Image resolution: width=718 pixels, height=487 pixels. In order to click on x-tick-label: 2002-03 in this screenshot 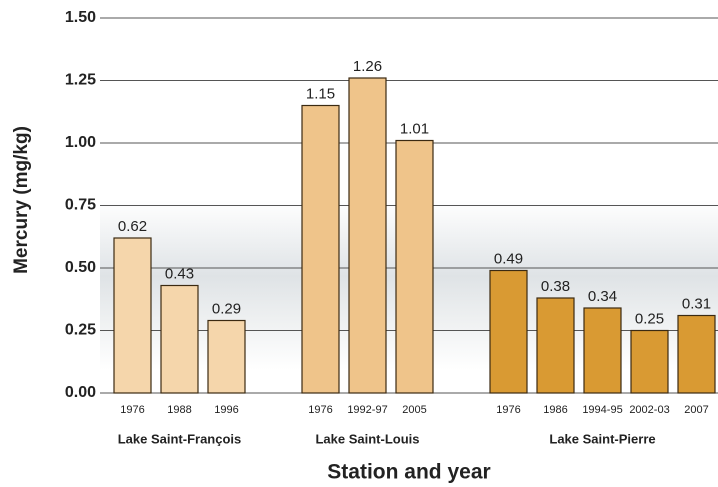, I will do `click(649, 410)`.